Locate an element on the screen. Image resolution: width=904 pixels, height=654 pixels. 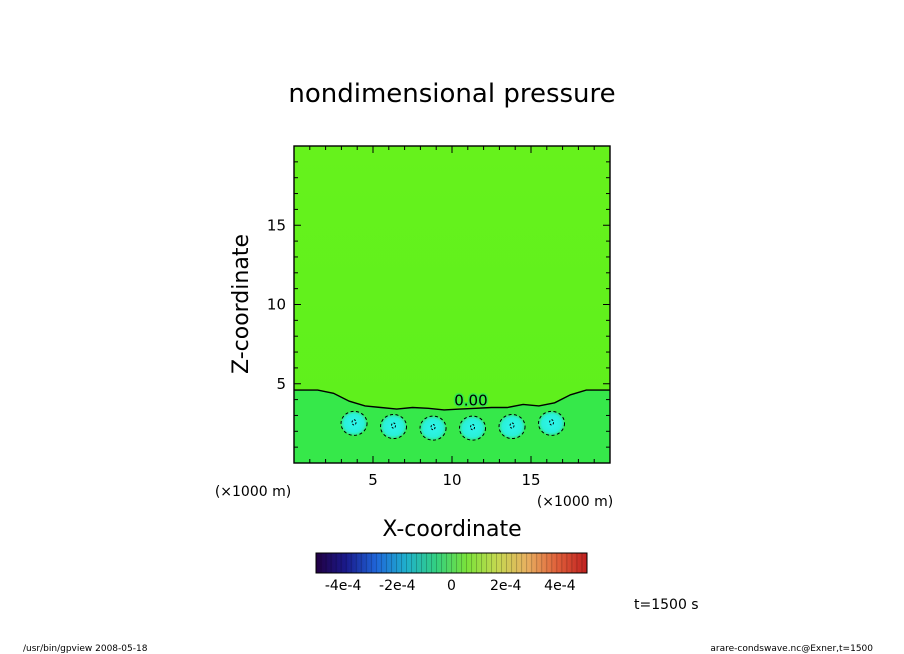
x-axis-unit: (×1000 m) is located at coordinates (575, 502).